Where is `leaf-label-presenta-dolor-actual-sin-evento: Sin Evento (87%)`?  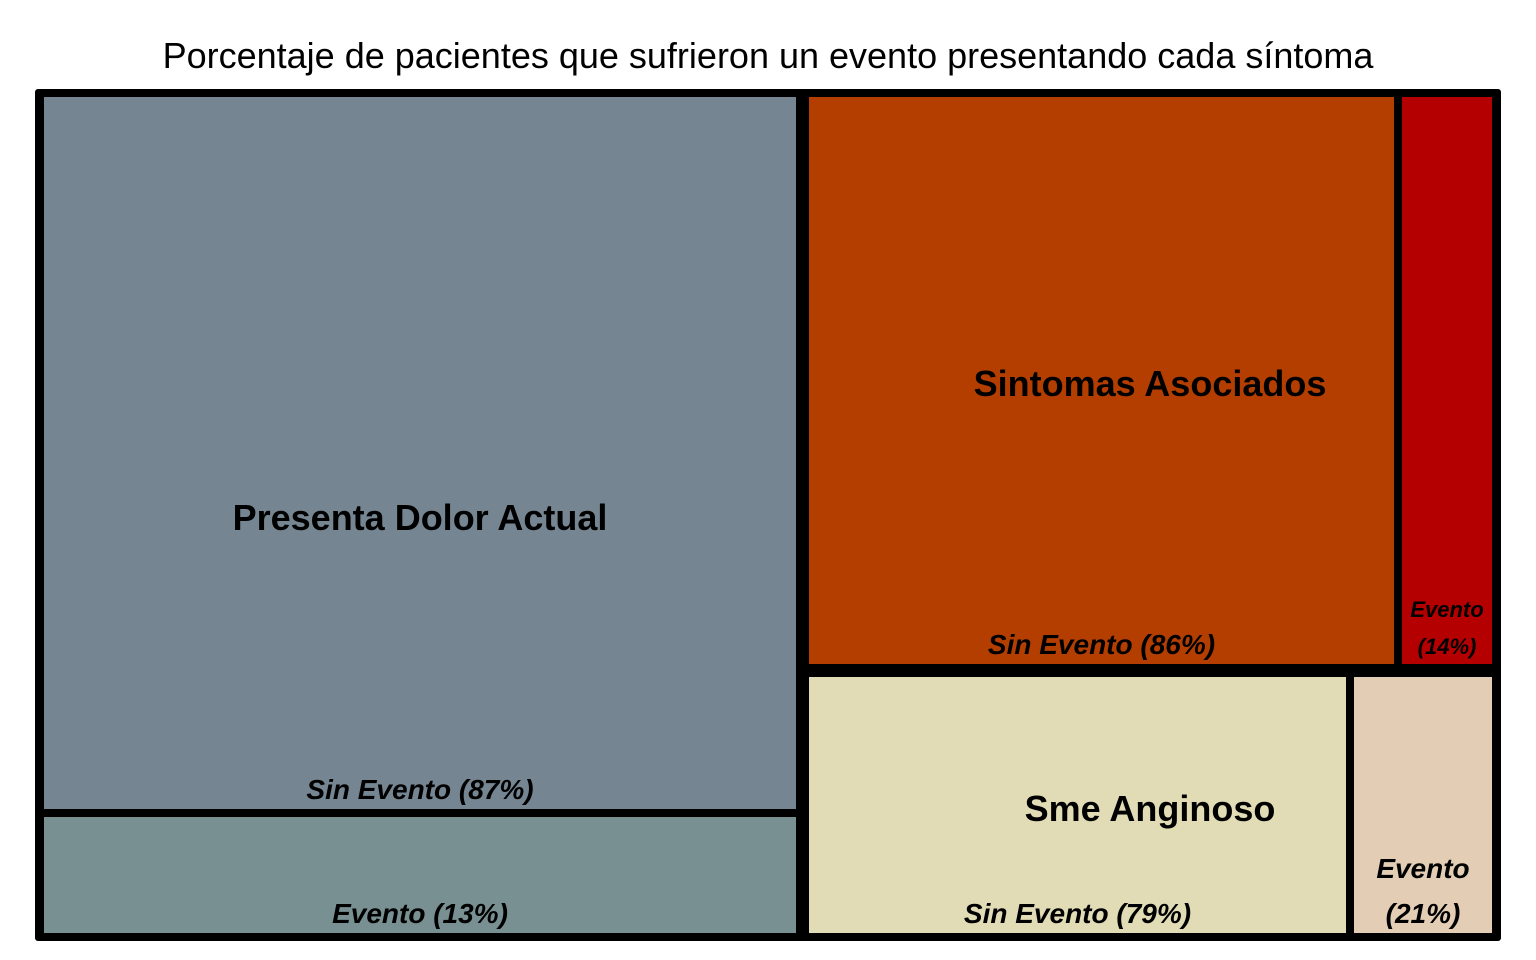 leaf-label-presenta-dolor-actual-sin-evento: Sin Evento (87%) is located at coordinates (419, 789).